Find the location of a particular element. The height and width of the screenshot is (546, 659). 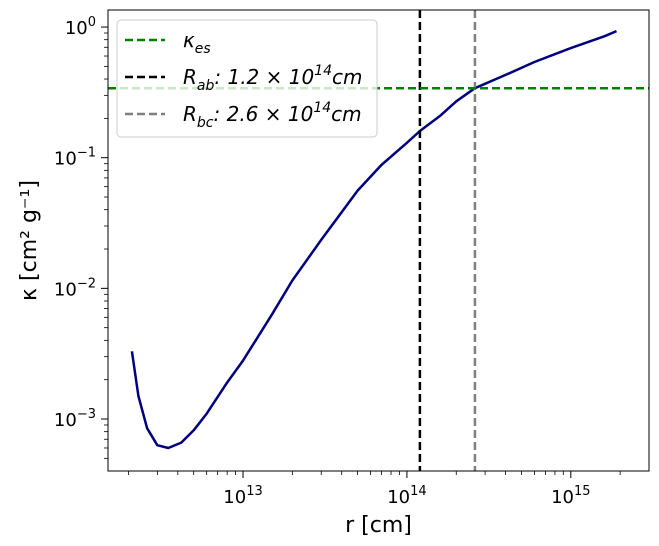

x-tick-label: 1013 is located at coordinates (242, 496).